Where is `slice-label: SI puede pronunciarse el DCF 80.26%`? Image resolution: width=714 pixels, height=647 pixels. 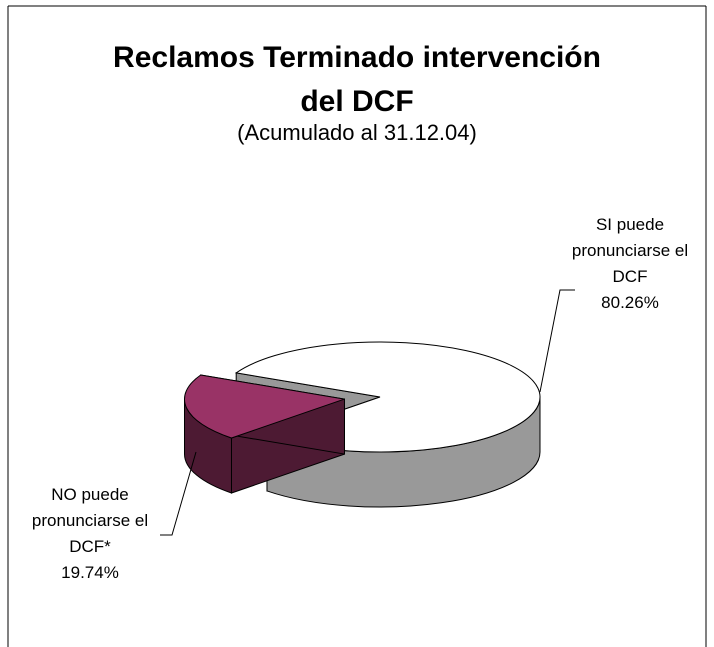
slice-label: SI puede pronunciarse el DCF 80.26% is located at coordinates (630, 264).